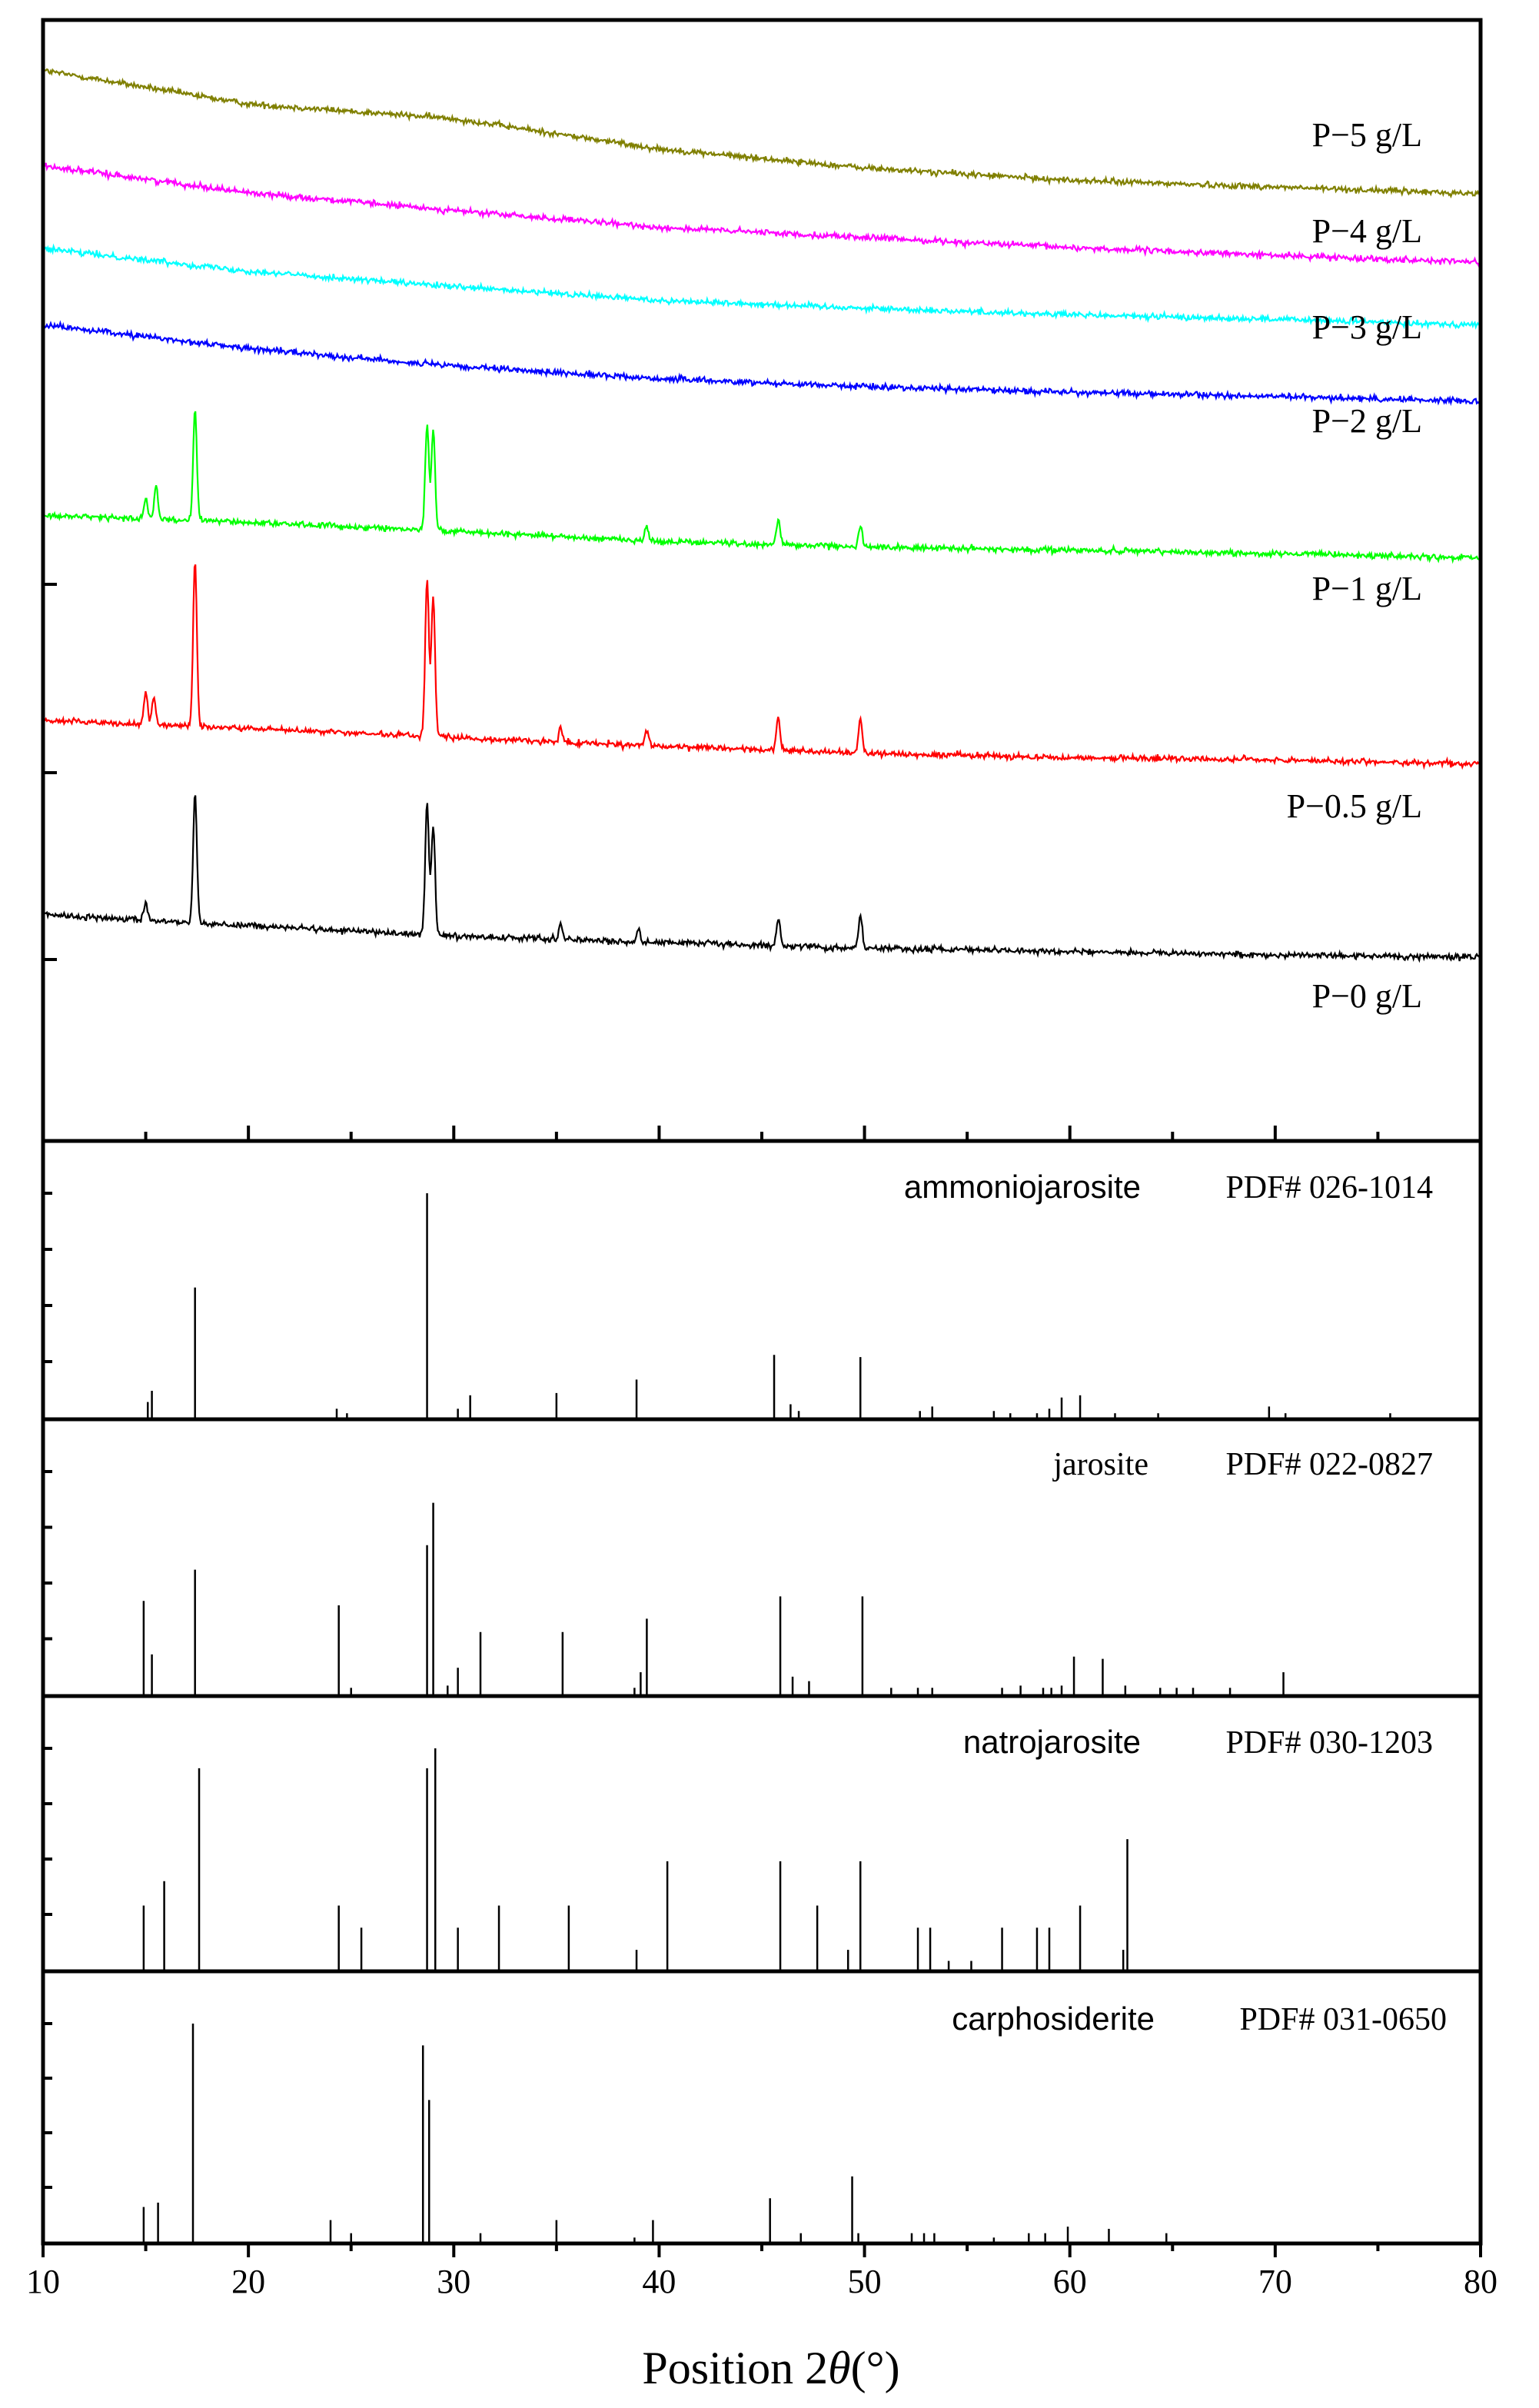 The image size is (1539, 2408). Describe the element at coordinates (1329, 1188) in the screenshot. I see `reference-pdf-number: PDF# 026-1014` at that location.